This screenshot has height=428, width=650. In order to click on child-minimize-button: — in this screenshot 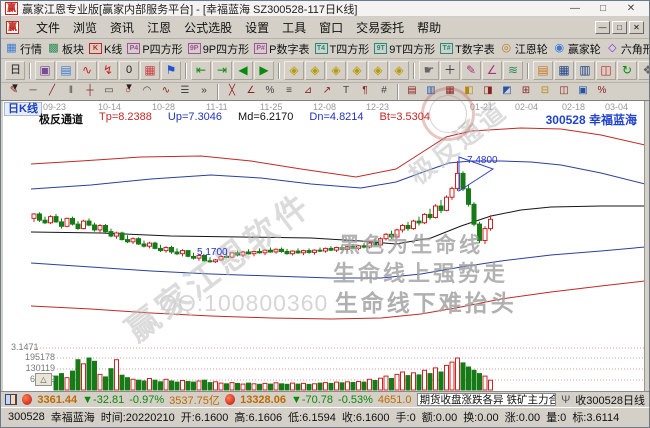, I will do `click(602, 27)`.